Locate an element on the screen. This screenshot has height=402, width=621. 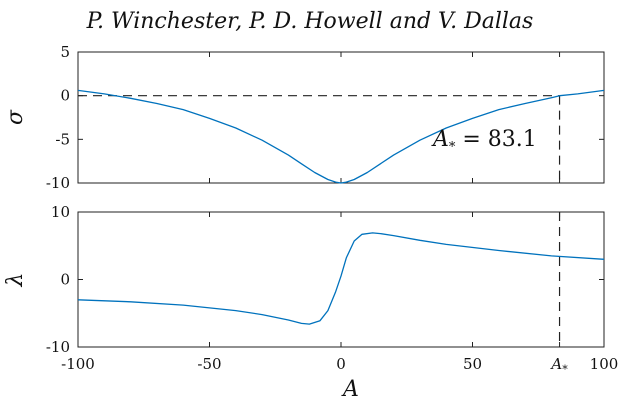
y-tick-label: -5 is located at coordinates (62, 139).